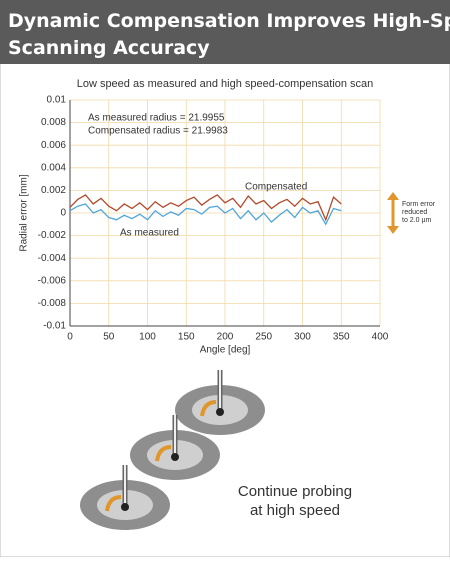 The image size is (450, 562). Describe the element at coordinates (225, 350) in the screenshot. I see `x-axis-label: Angle [deg]` at that location.